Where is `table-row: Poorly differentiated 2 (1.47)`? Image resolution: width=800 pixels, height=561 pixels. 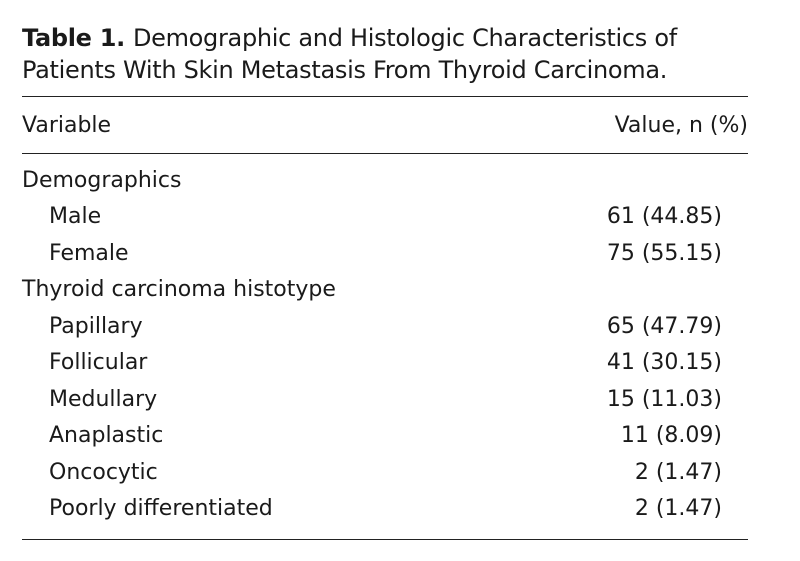
table-row: Poorly differentiated 2 (1.47) is located at coordinates (385, 515).